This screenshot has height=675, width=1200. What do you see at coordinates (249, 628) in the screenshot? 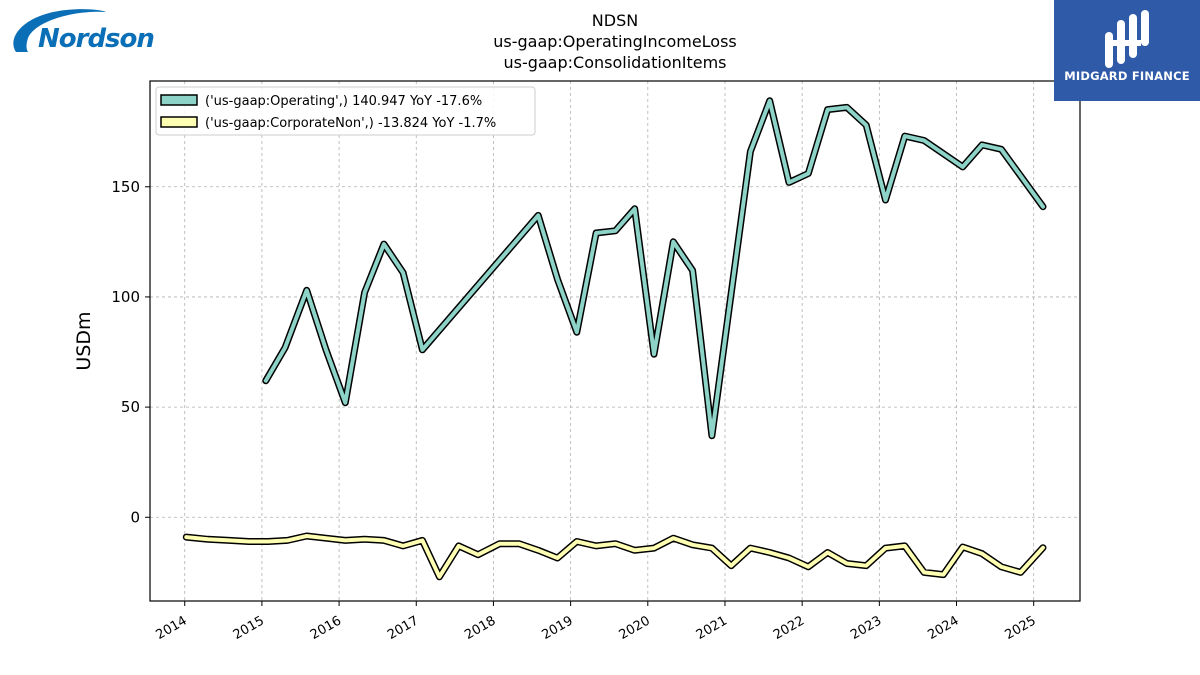
I see `x-tick-label: 2015` at bounding box center [249, 628].